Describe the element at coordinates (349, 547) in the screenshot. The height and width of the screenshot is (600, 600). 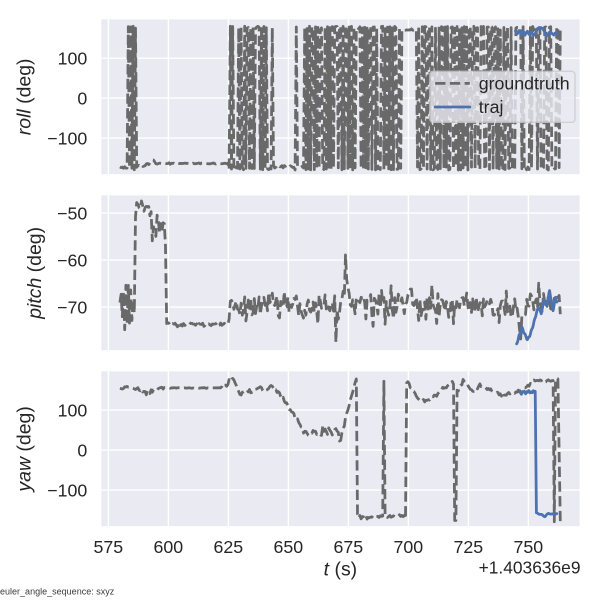
I see `svg-text: 675` at that location.